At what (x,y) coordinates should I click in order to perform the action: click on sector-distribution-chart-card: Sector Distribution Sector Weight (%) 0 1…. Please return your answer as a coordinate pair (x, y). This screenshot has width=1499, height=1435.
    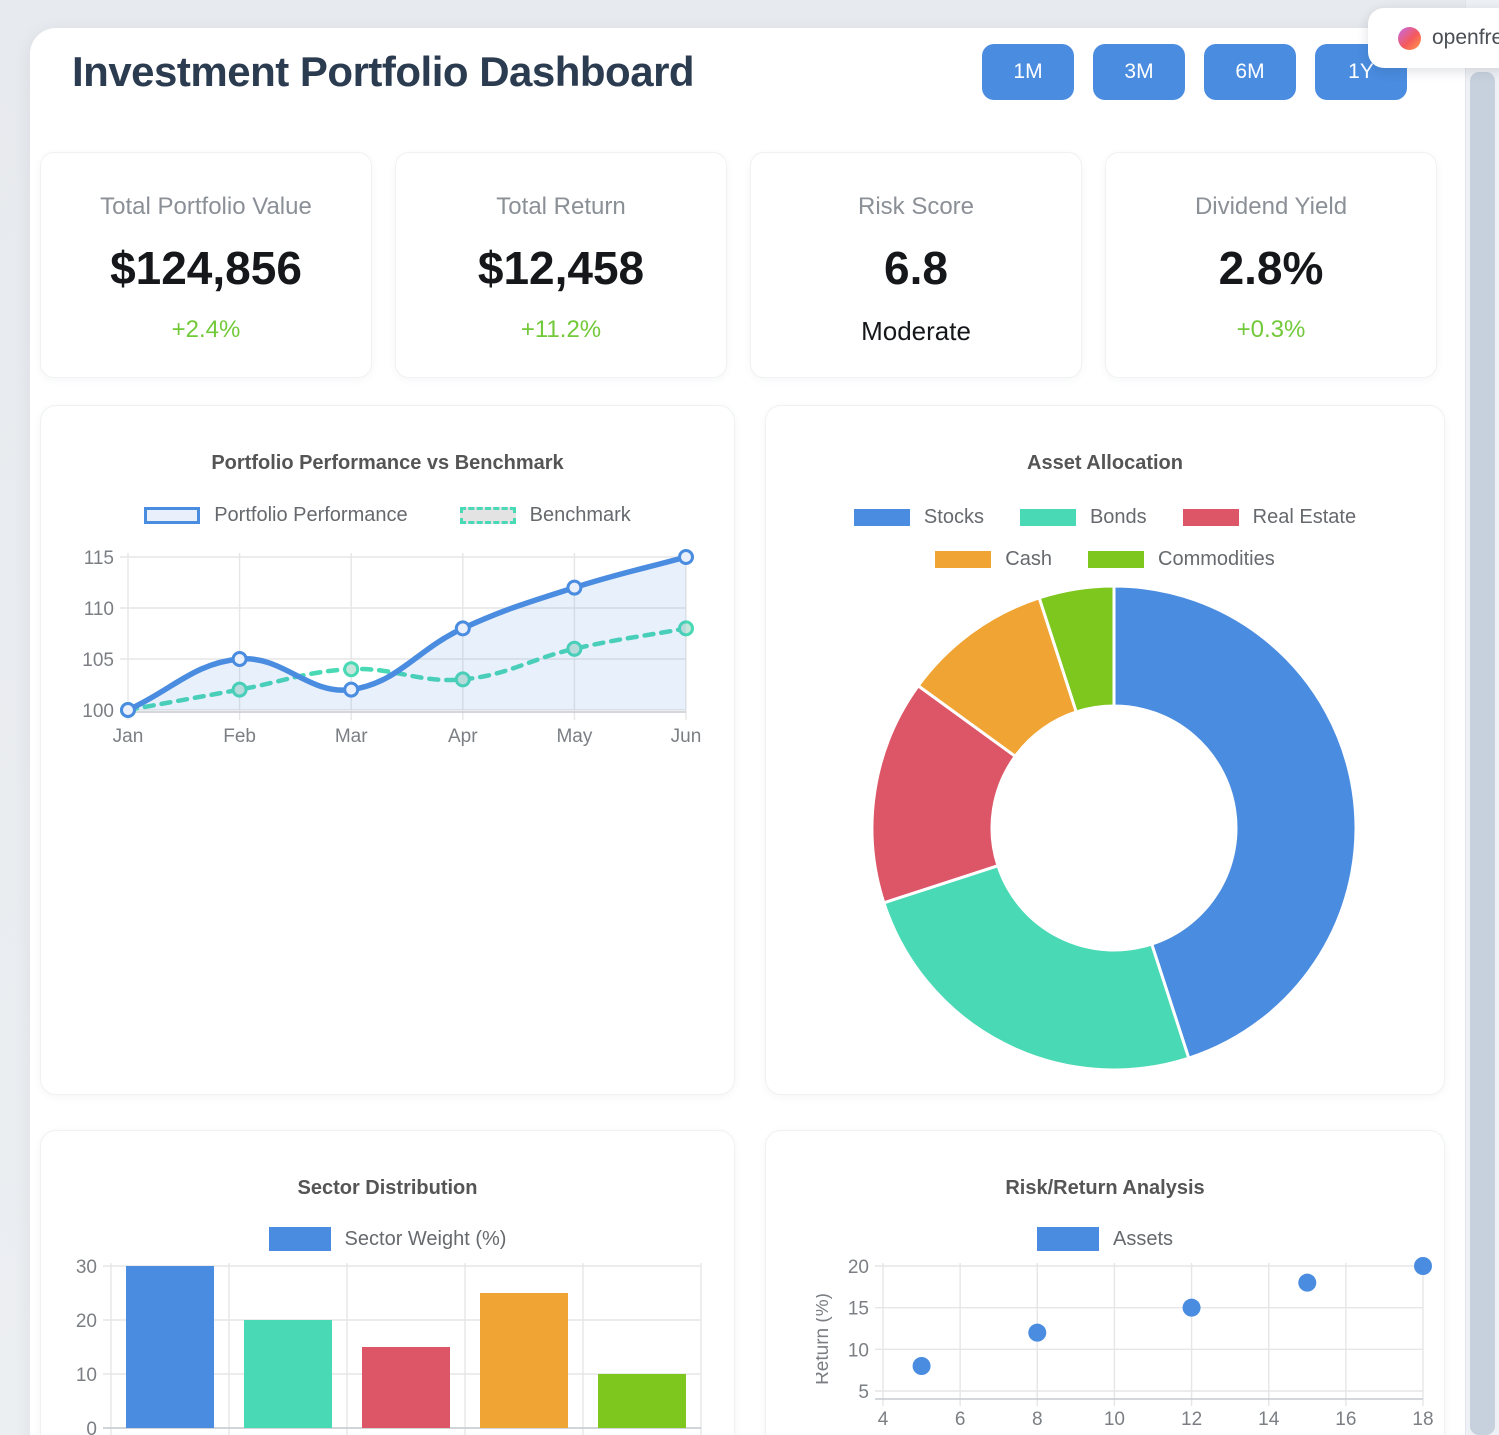
    Looking at the image, I should click on (387, 1282).